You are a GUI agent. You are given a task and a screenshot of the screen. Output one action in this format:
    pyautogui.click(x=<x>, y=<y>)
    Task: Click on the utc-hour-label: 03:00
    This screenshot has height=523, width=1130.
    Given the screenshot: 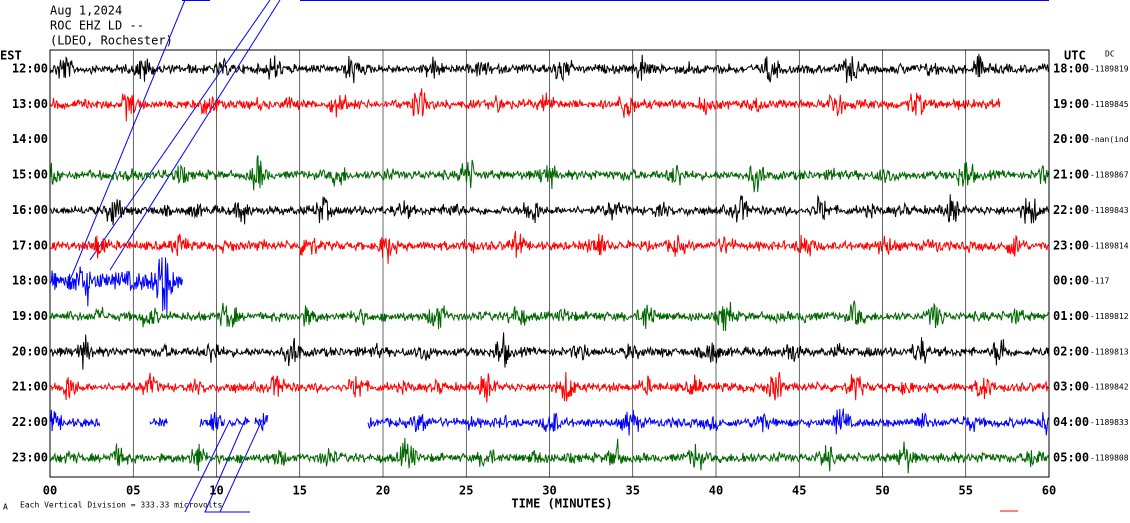 What is the action you would take?
    pyautogui.click(x=1071, y=387)
    